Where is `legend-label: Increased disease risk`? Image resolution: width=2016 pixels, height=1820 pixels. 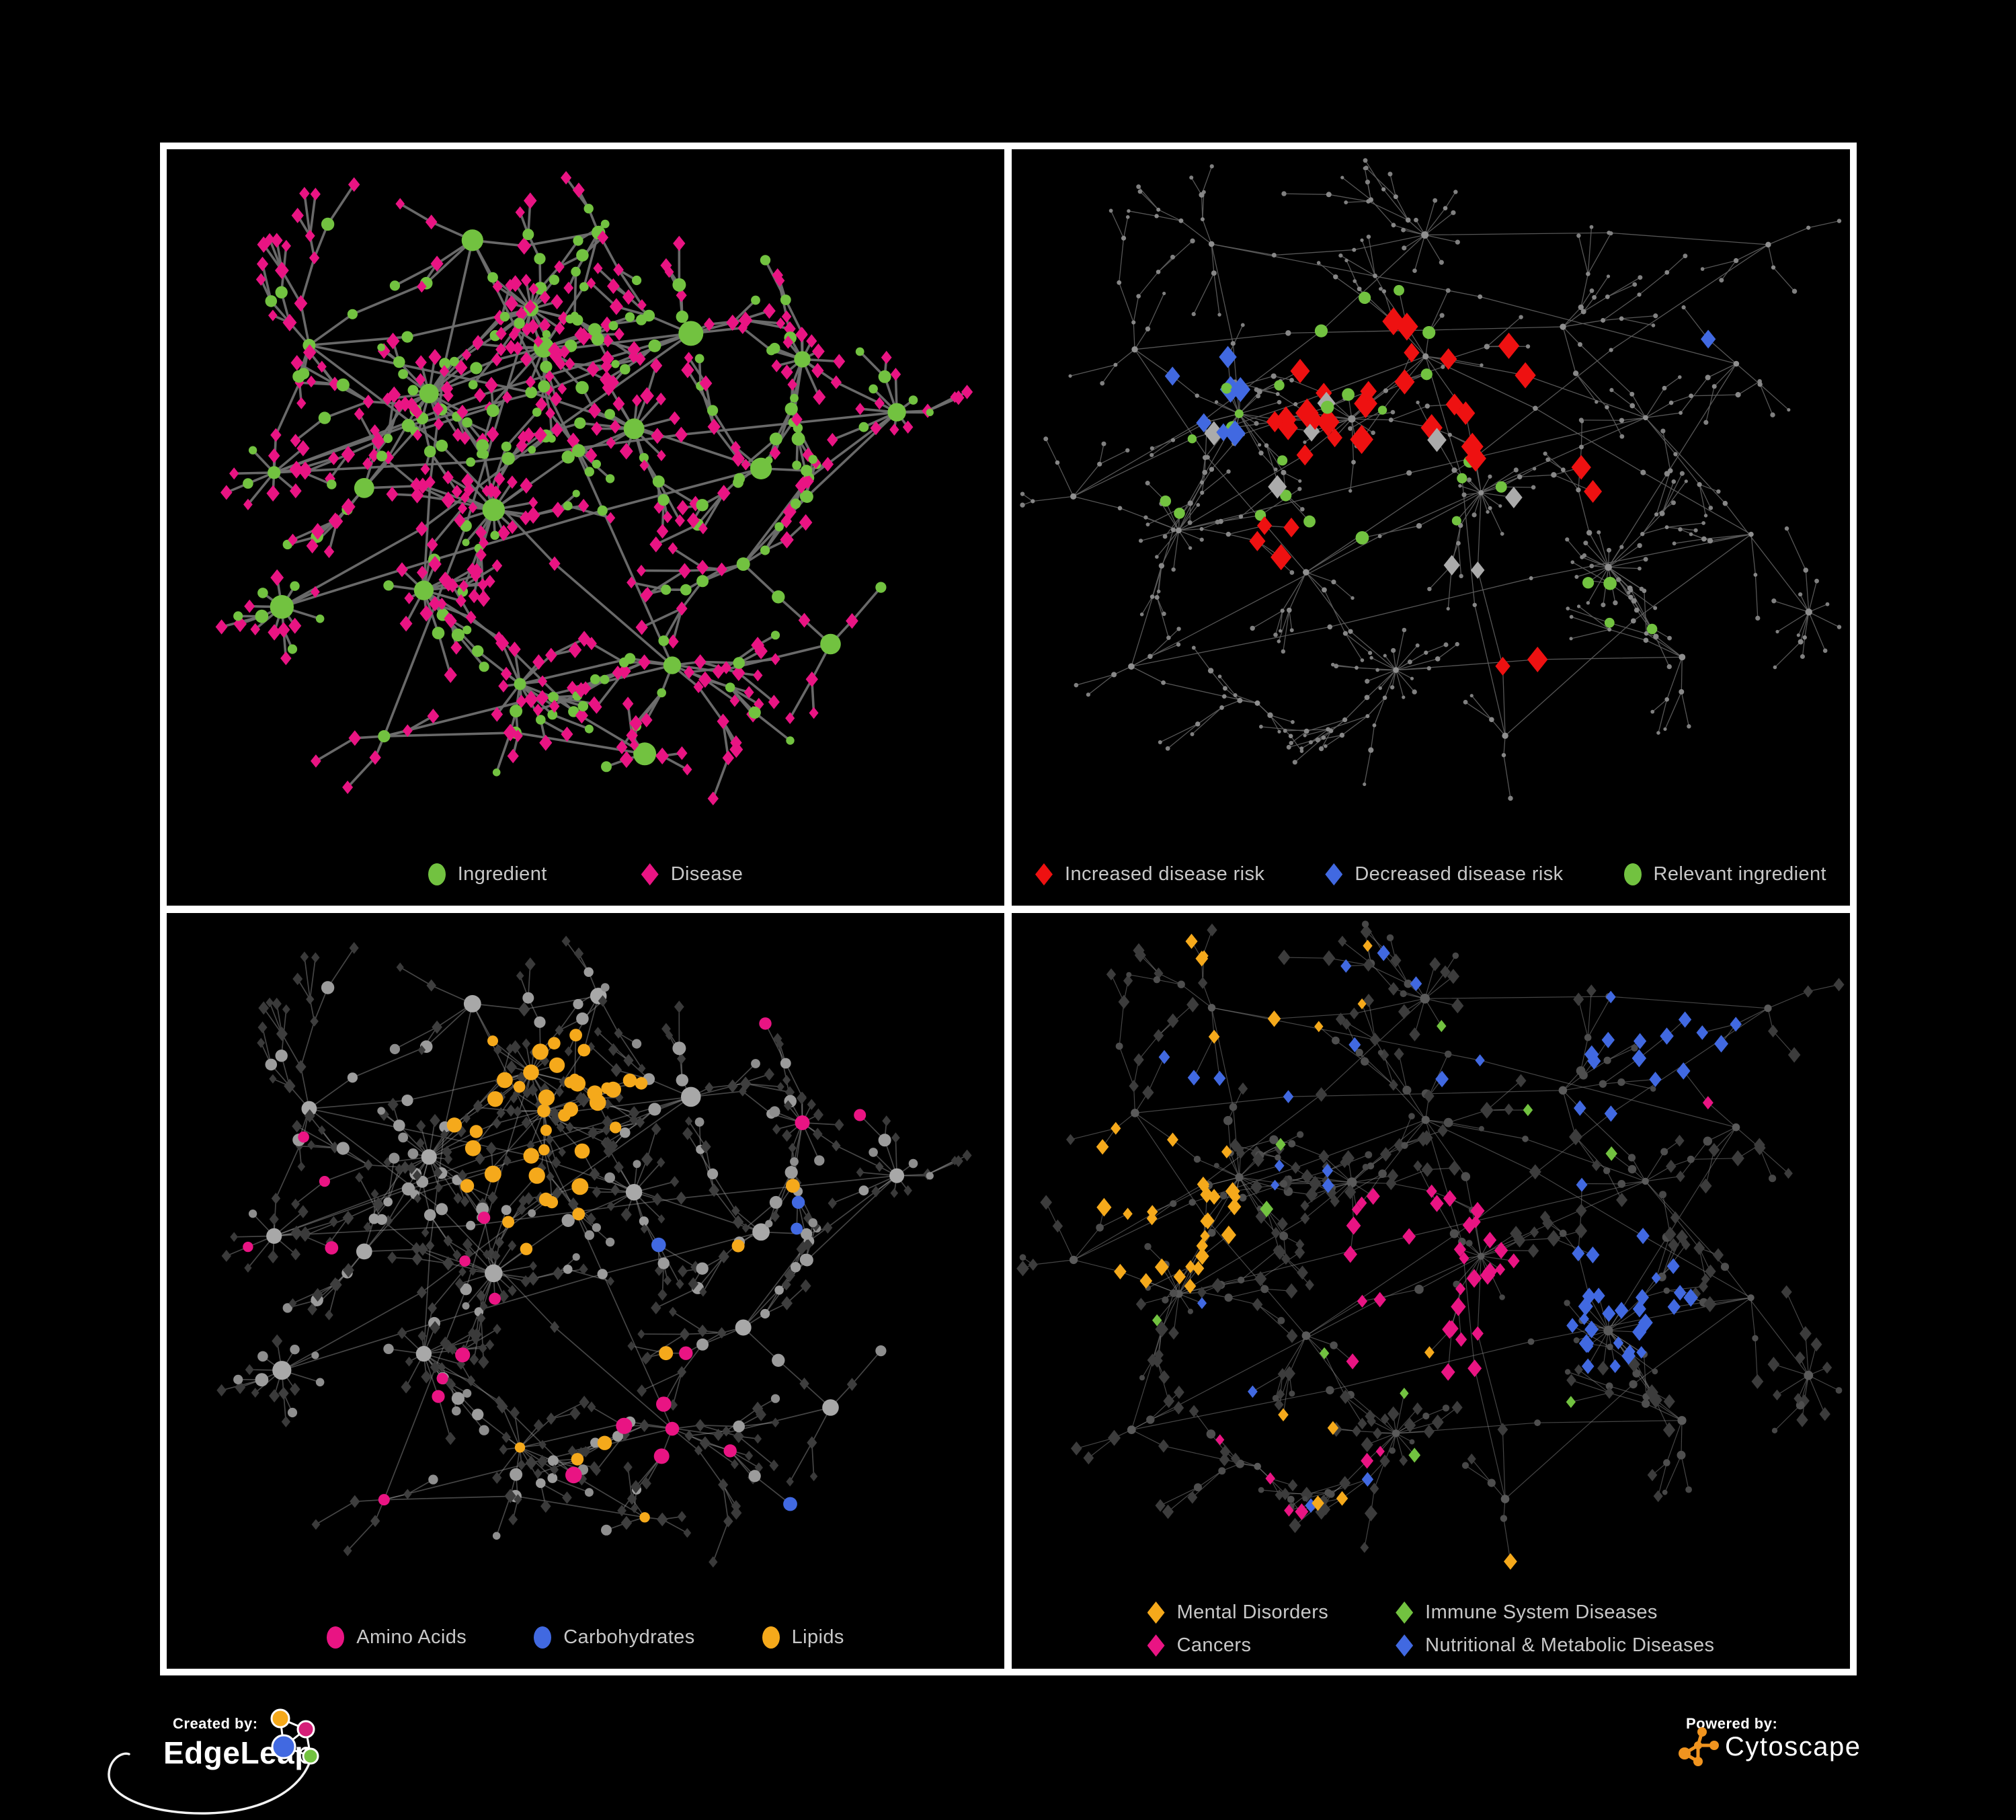 legend-label: Increased disease risk is located at coordinates (1164, 874).